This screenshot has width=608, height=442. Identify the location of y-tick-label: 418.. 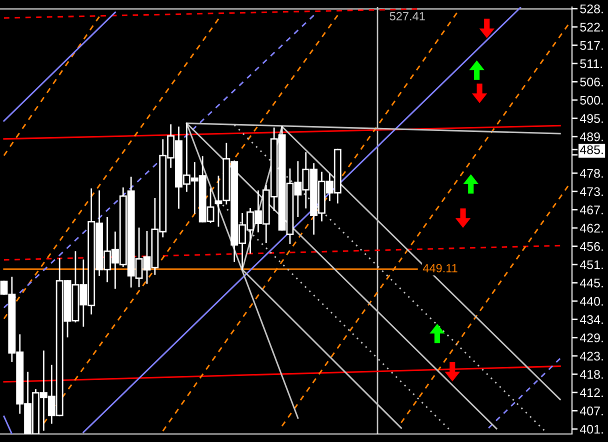
(591, 374).